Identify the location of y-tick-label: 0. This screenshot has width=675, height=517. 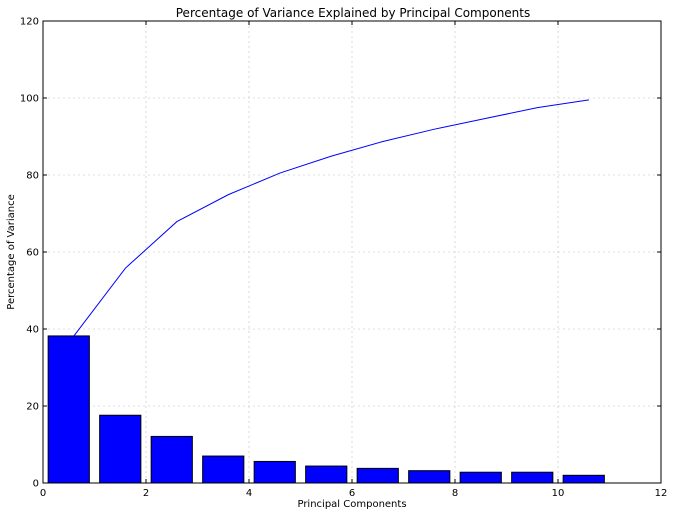
(36, 484).